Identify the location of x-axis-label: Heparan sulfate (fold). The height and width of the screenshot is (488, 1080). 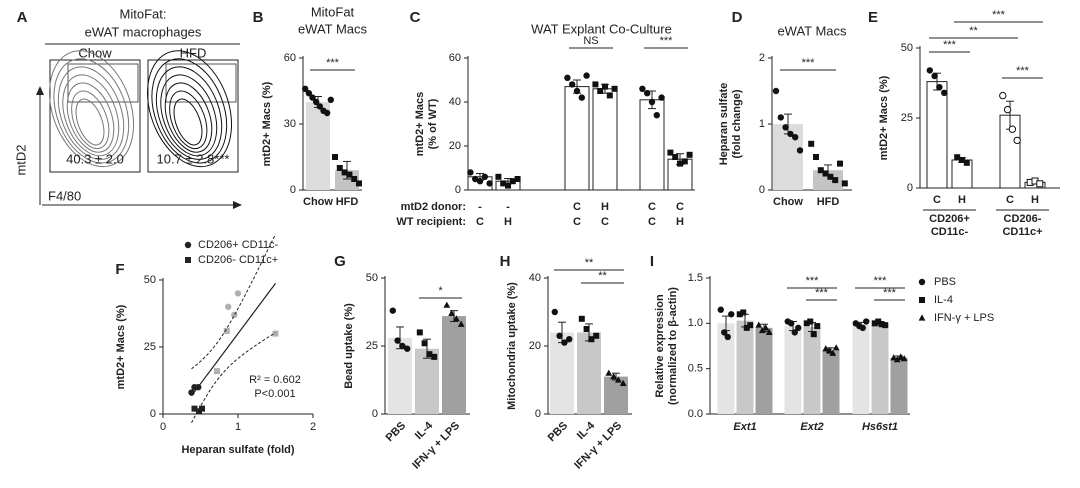
(237, 450).